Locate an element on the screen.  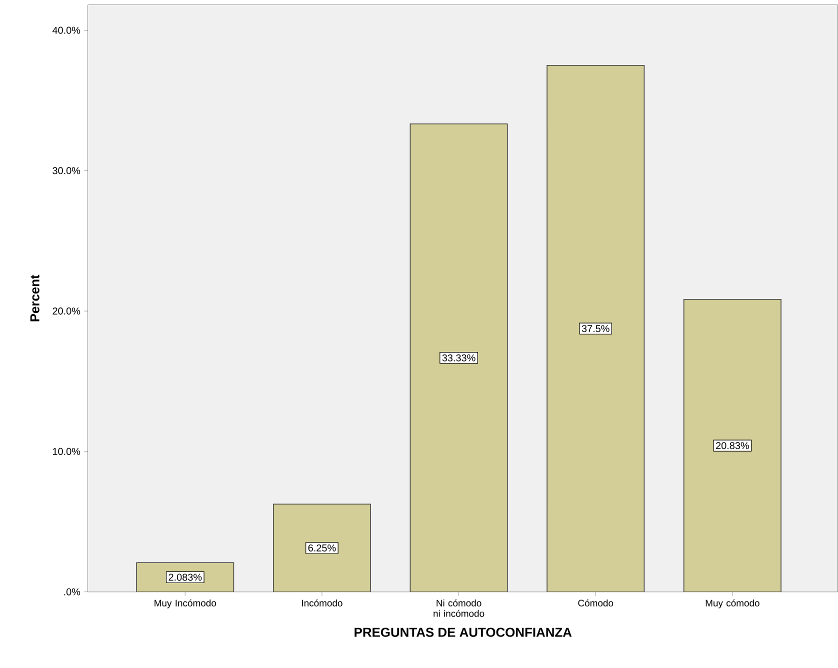
y-tick-label: 30.0% is located at coordinates (66, 170).